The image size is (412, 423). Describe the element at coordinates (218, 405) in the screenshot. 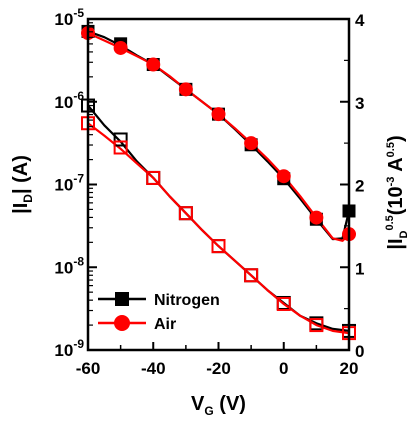

I see `x-axis-label: VG (V)` at that location.